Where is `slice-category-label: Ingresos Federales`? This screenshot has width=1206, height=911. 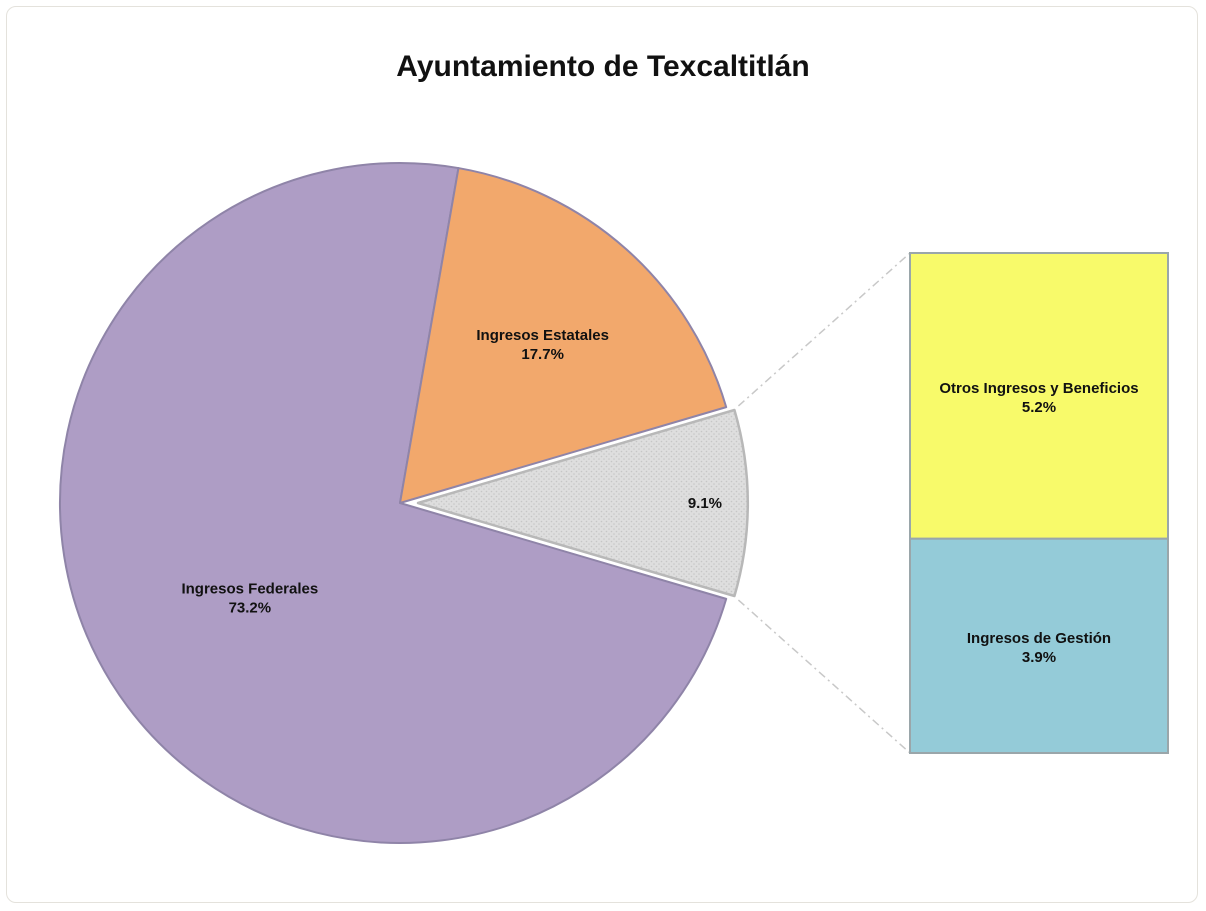 slice-category-label: Ingresos Federales is located at coordinates (249, 588).